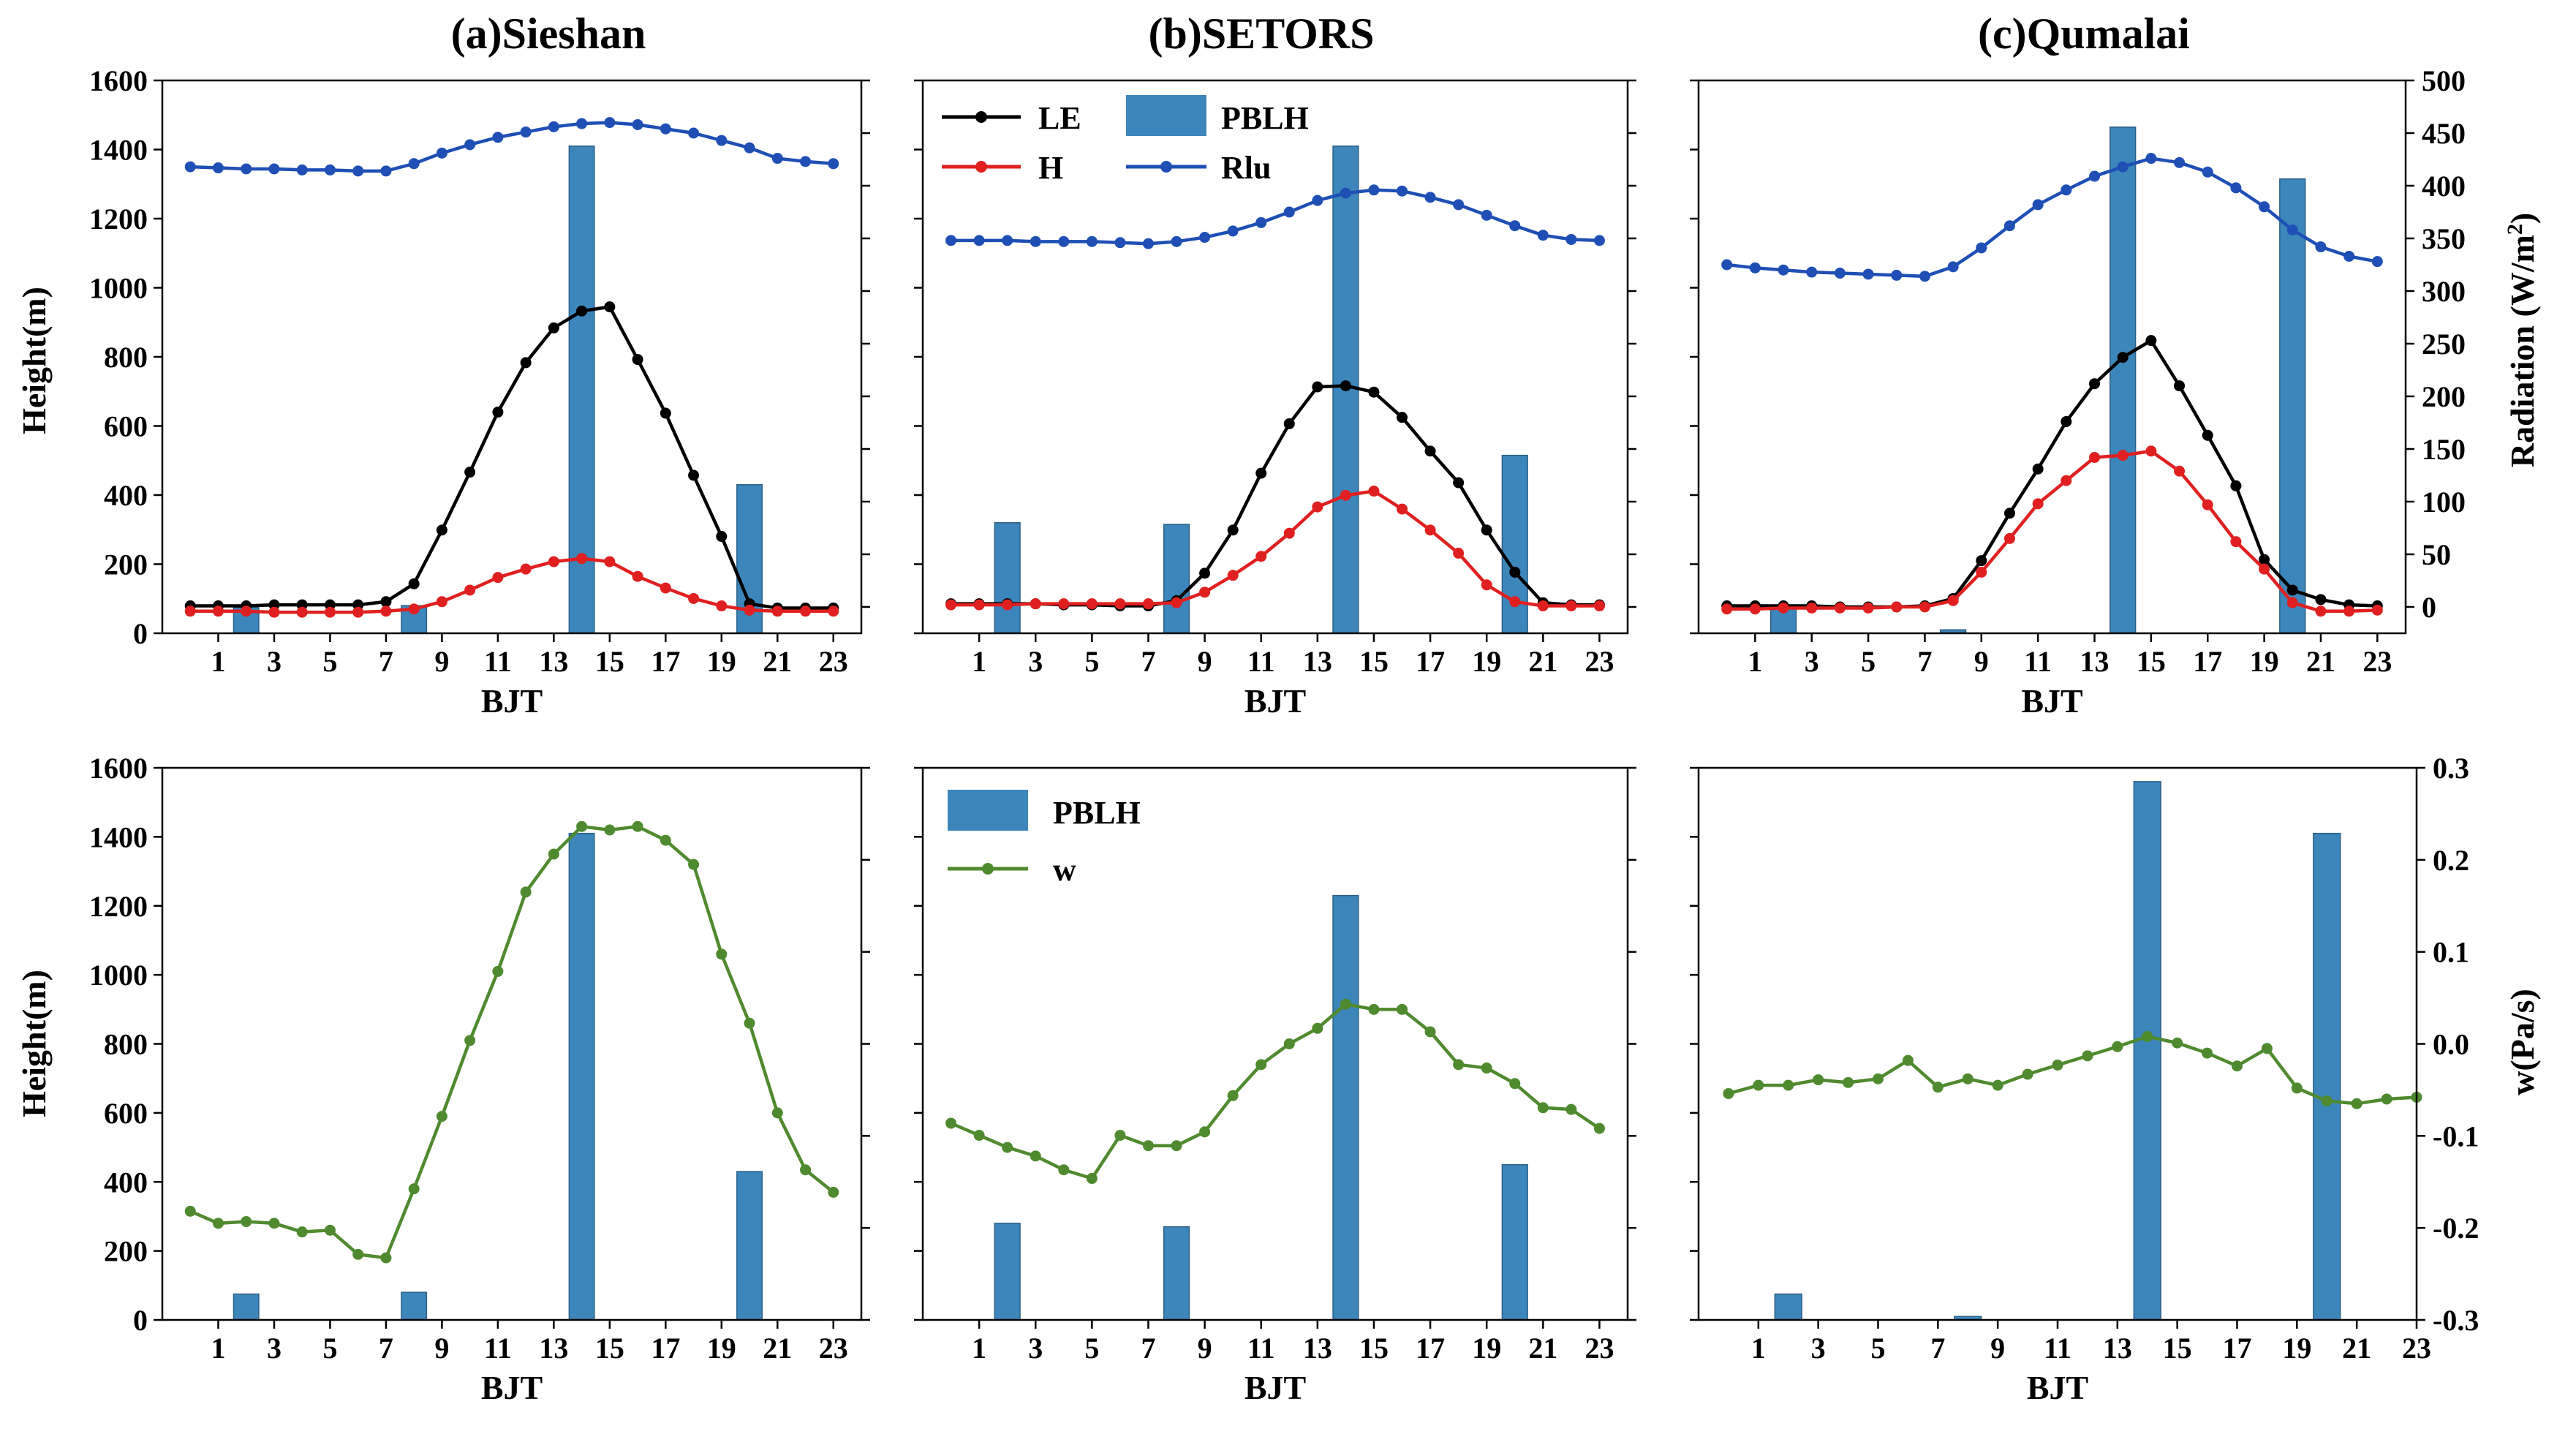 This screenshot has height=1434, width=2576. What do you see at coordinates (2444, 80) in the screenshot?
I see `y-right-tick-label: 500` at bounding box center [2444, 80].